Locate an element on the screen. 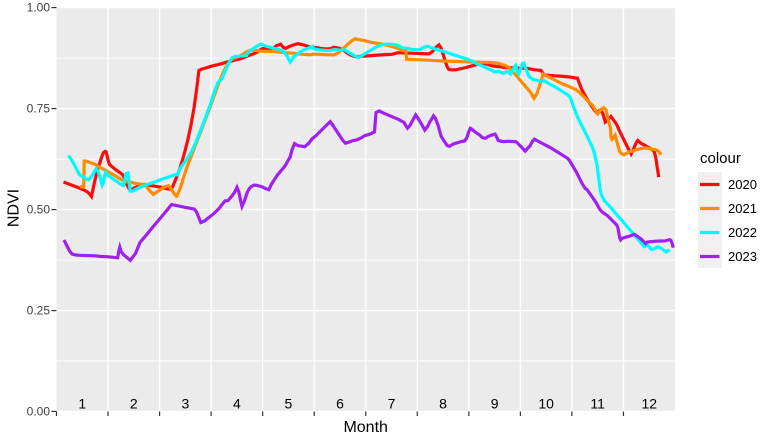 The width and height of the screenshot is (773, 447). svg-text: 0.25 is located at coordinates (39, 311).